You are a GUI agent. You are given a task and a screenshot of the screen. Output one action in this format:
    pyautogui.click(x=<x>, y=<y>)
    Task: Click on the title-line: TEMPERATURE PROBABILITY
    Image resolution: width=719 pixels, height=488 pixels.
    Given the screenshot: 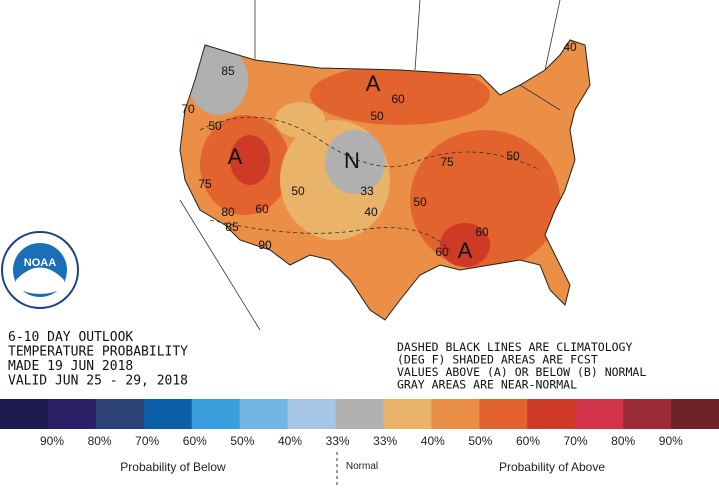 What is the action you would take?
    pyautogui.click(x=98, y=352)
    